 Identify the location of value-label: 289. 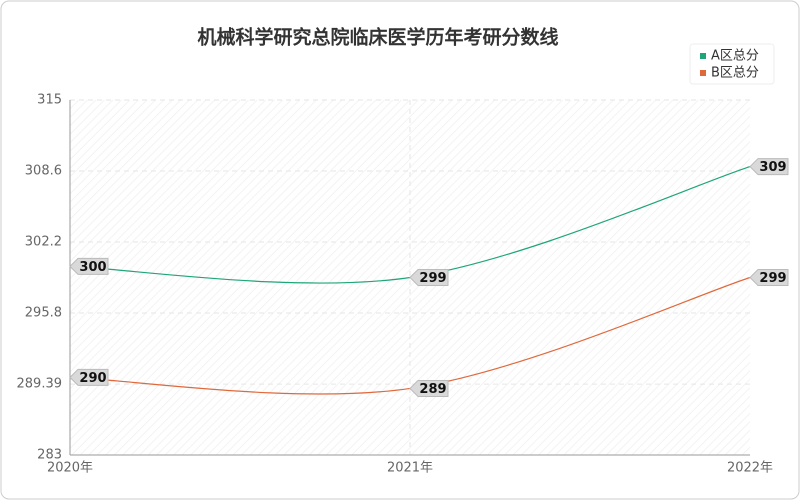
(432, 389).